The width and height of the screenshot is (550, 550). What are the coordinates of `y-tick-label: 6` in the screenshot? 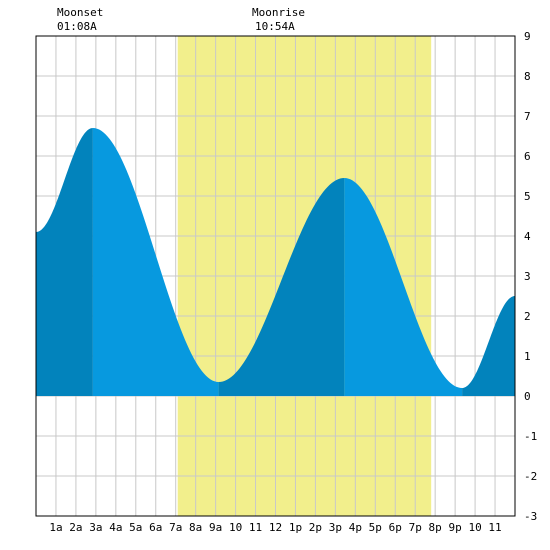 It's located at (527, 156).